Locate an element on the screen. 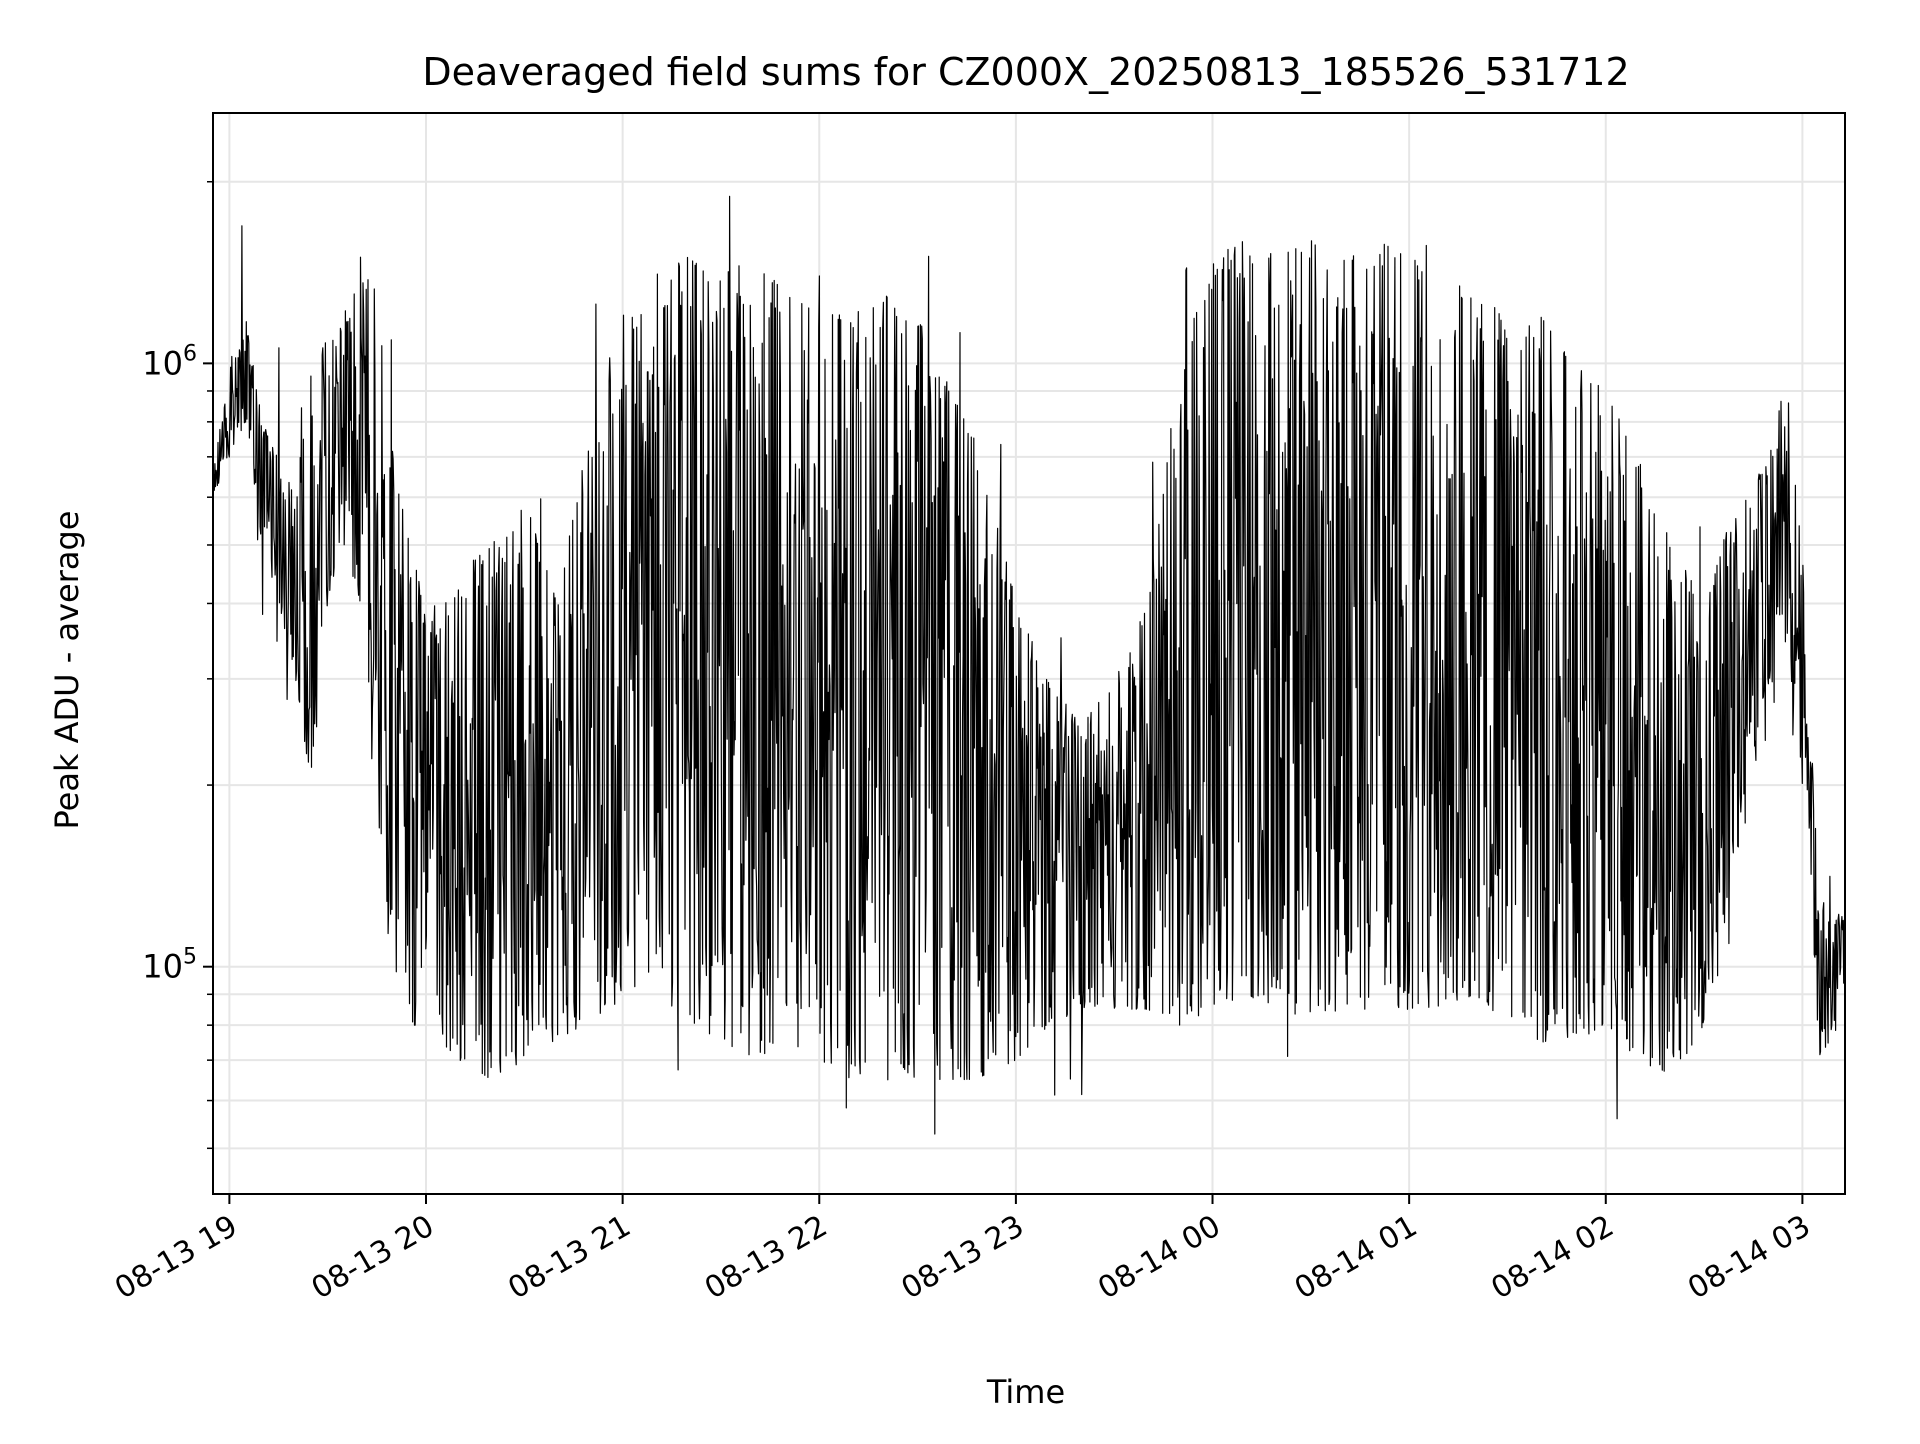 This screenshot has height=1444, width=1920. y-axis-label: Peak ADU - average is located at coordinates (67, 670).